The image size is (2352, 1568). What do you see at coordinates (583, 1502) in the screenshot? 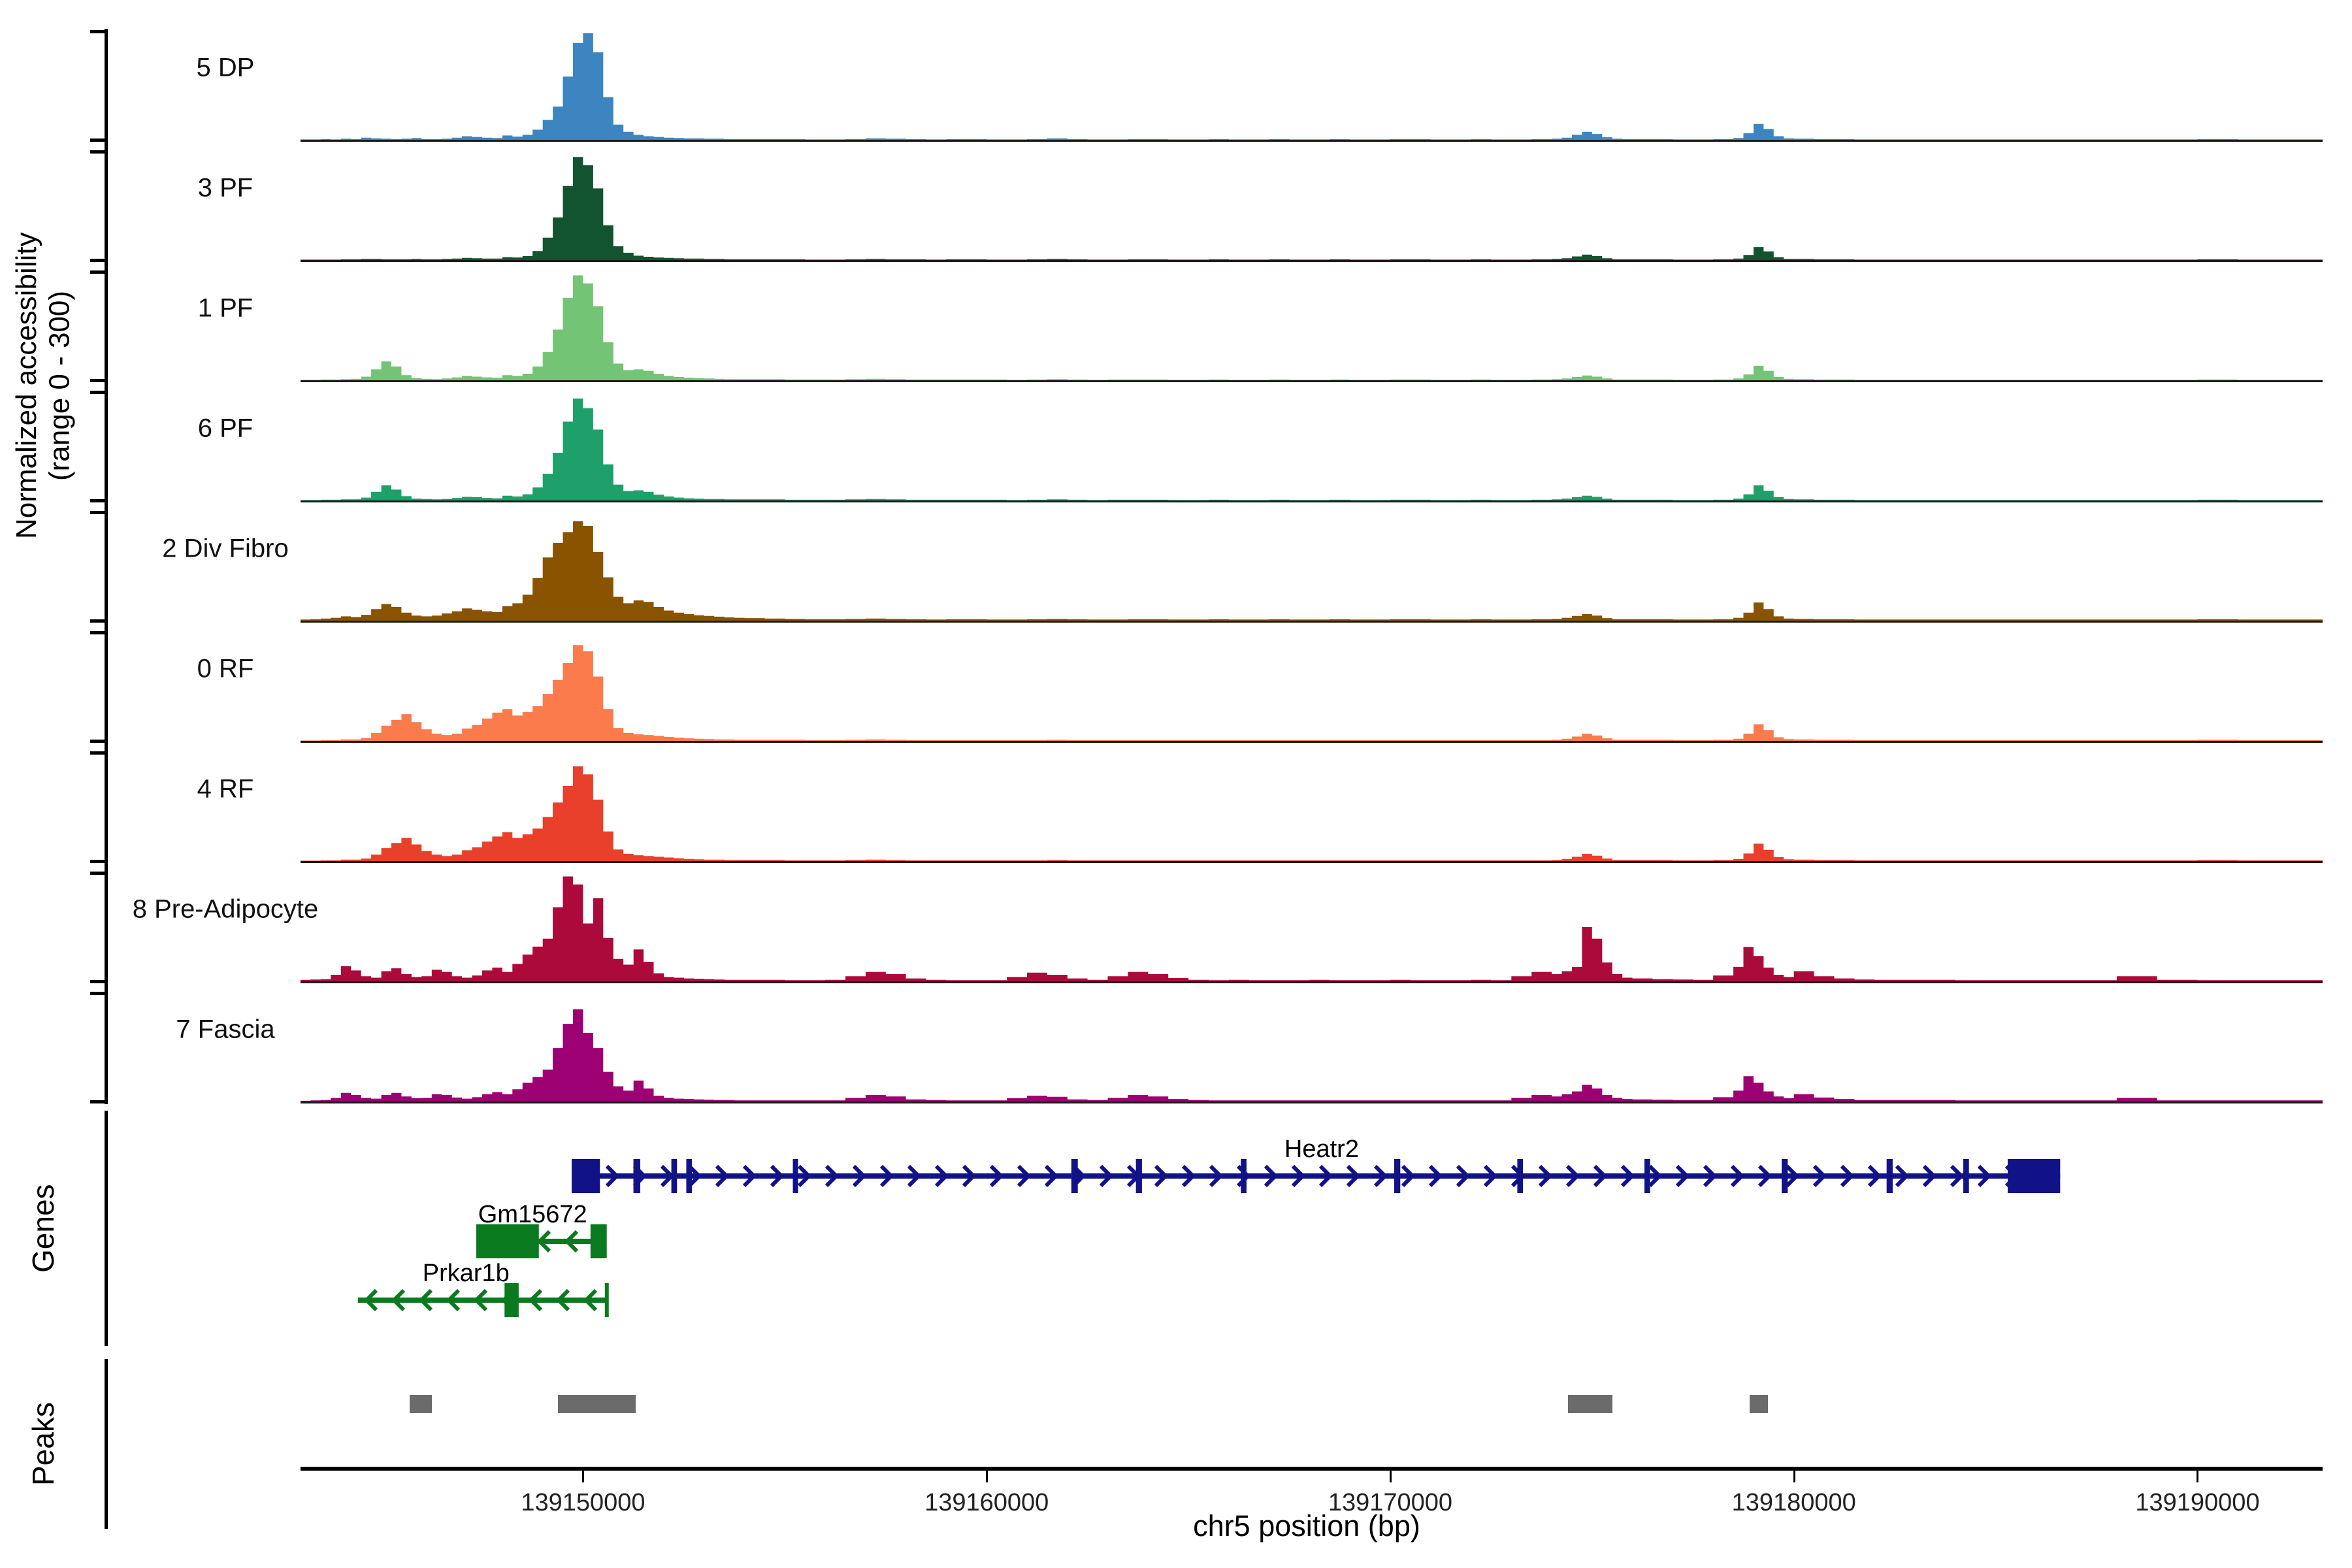
I see `x-axis-tick-label: 139150000` at bounding box center [583, 1502].